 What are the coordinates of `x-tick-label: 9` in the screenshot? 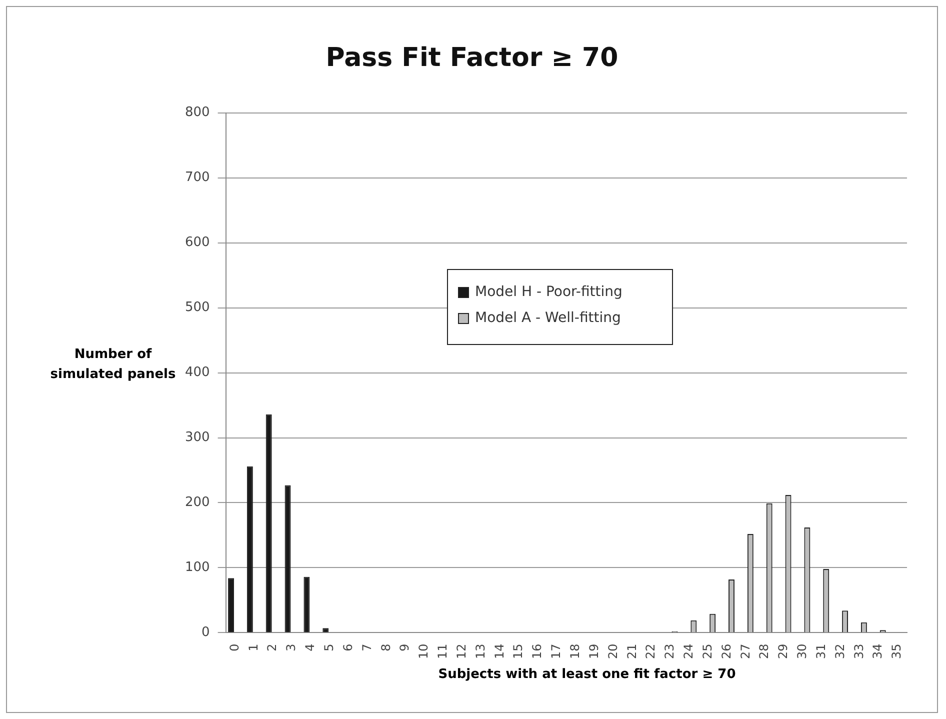 It's located at (405, 648).